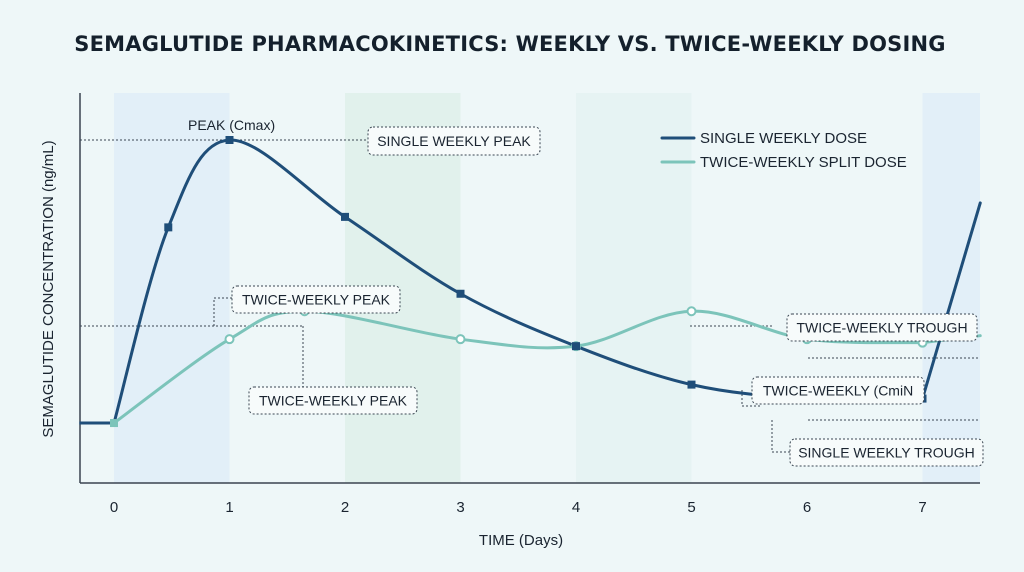 This screenshot has height=572, width=1024. What do you see at coordinates (345, 507) in the screenshot?
I see `x-tick-label: 2` at bounding box center [345, 507].